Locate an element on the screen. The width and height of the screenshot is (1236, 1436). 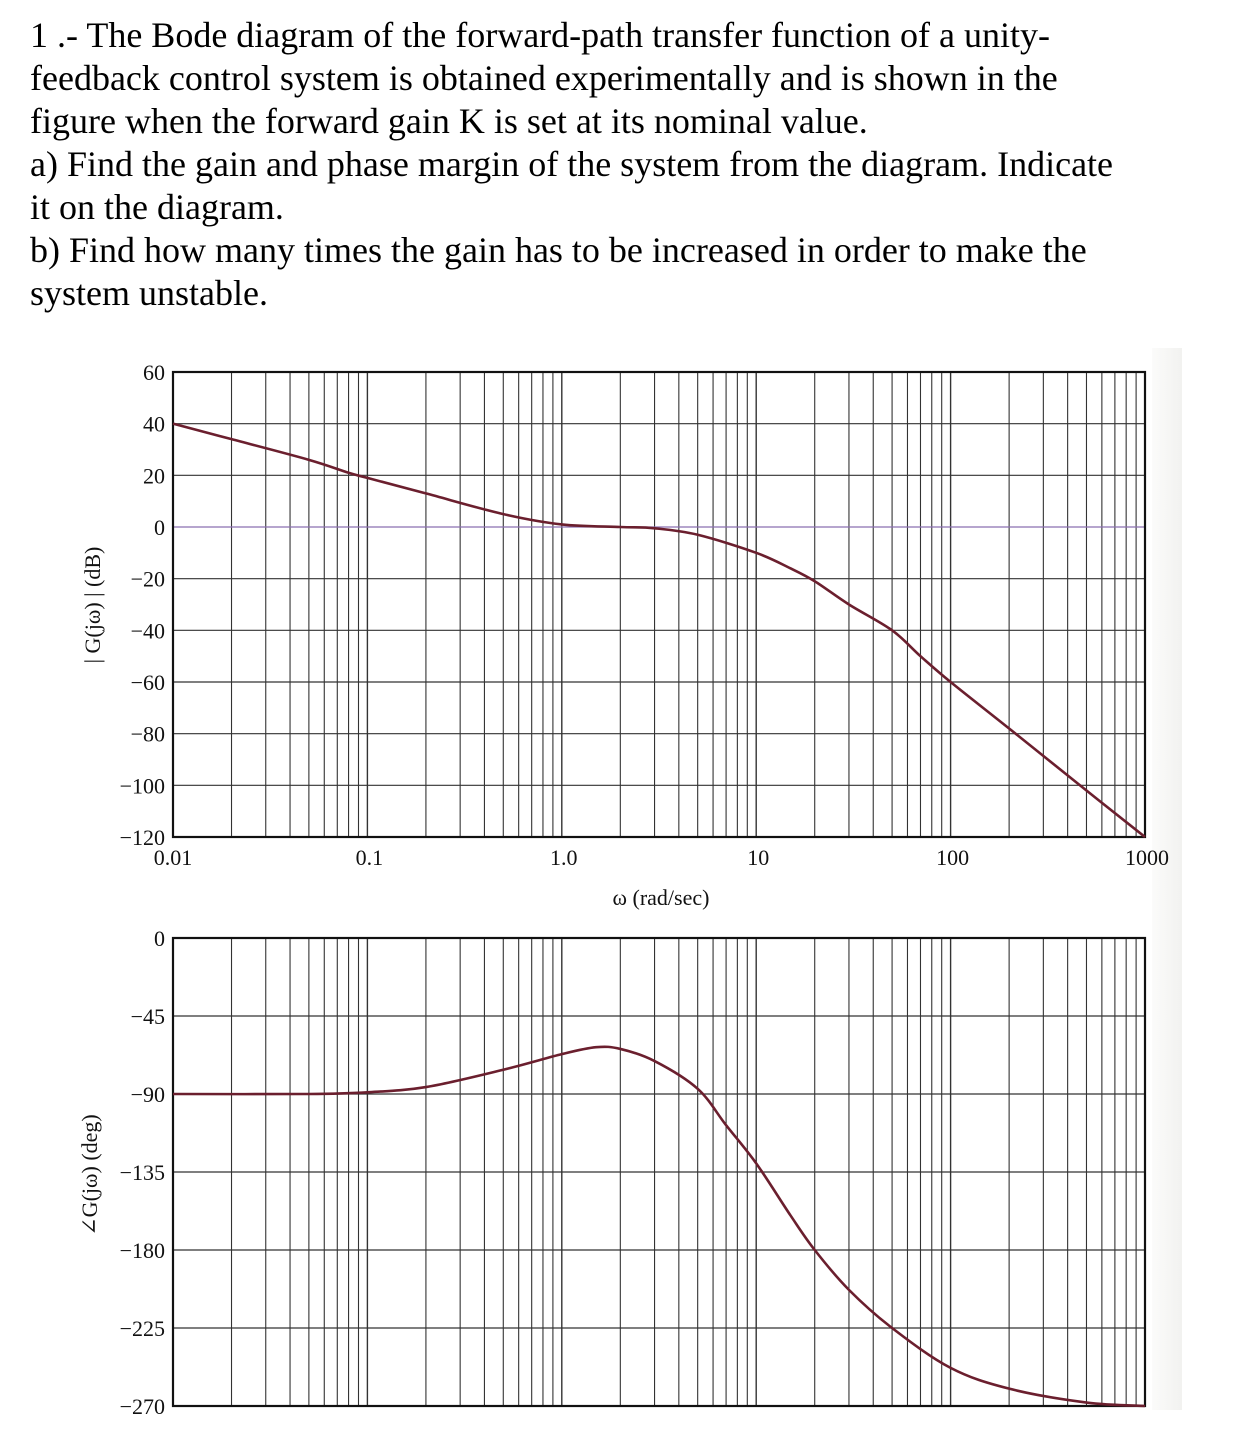
x-tick-label: 0.01 is located at coordinates (173, 857).